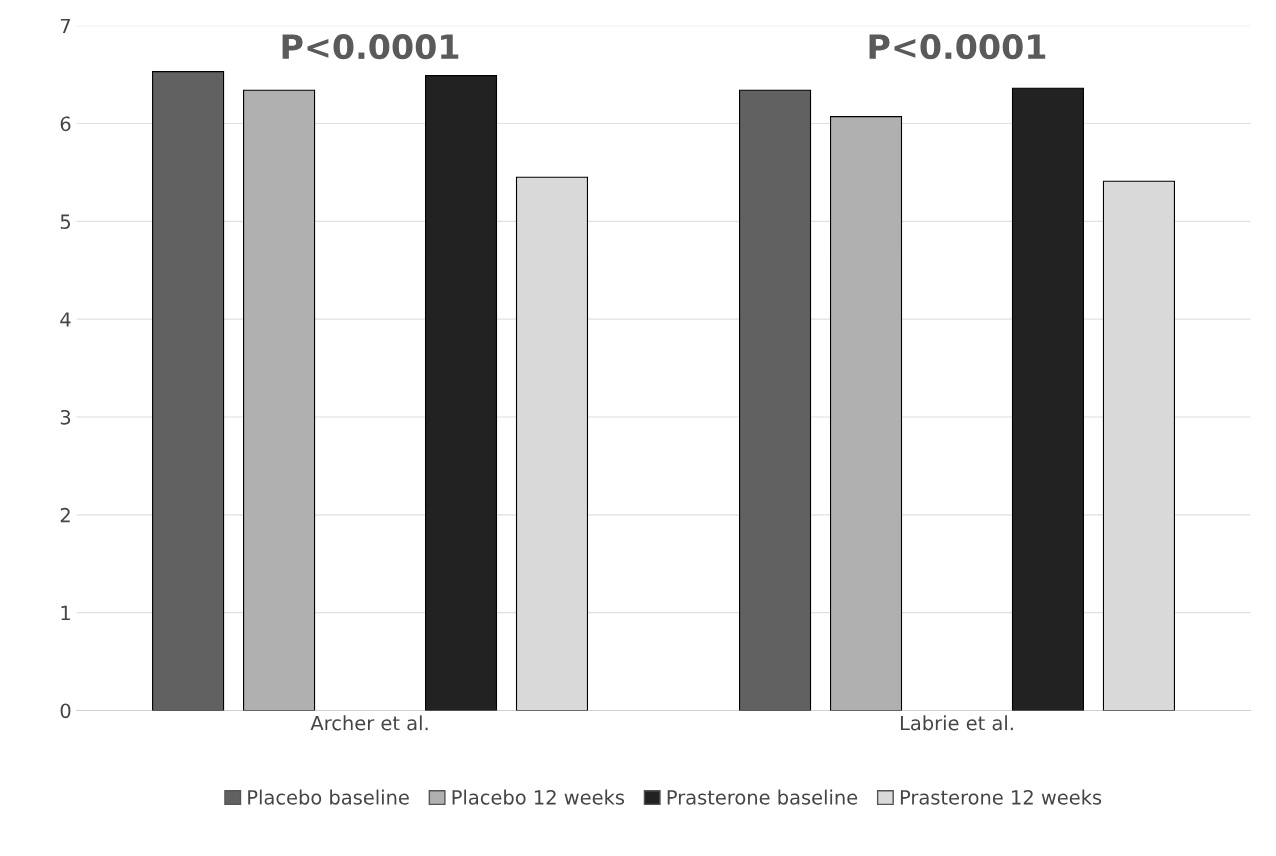  What do you see at coordinates (65, 221) in the screenshot?
I see `y-tick-label: 5` at bounding box center [65, 221].